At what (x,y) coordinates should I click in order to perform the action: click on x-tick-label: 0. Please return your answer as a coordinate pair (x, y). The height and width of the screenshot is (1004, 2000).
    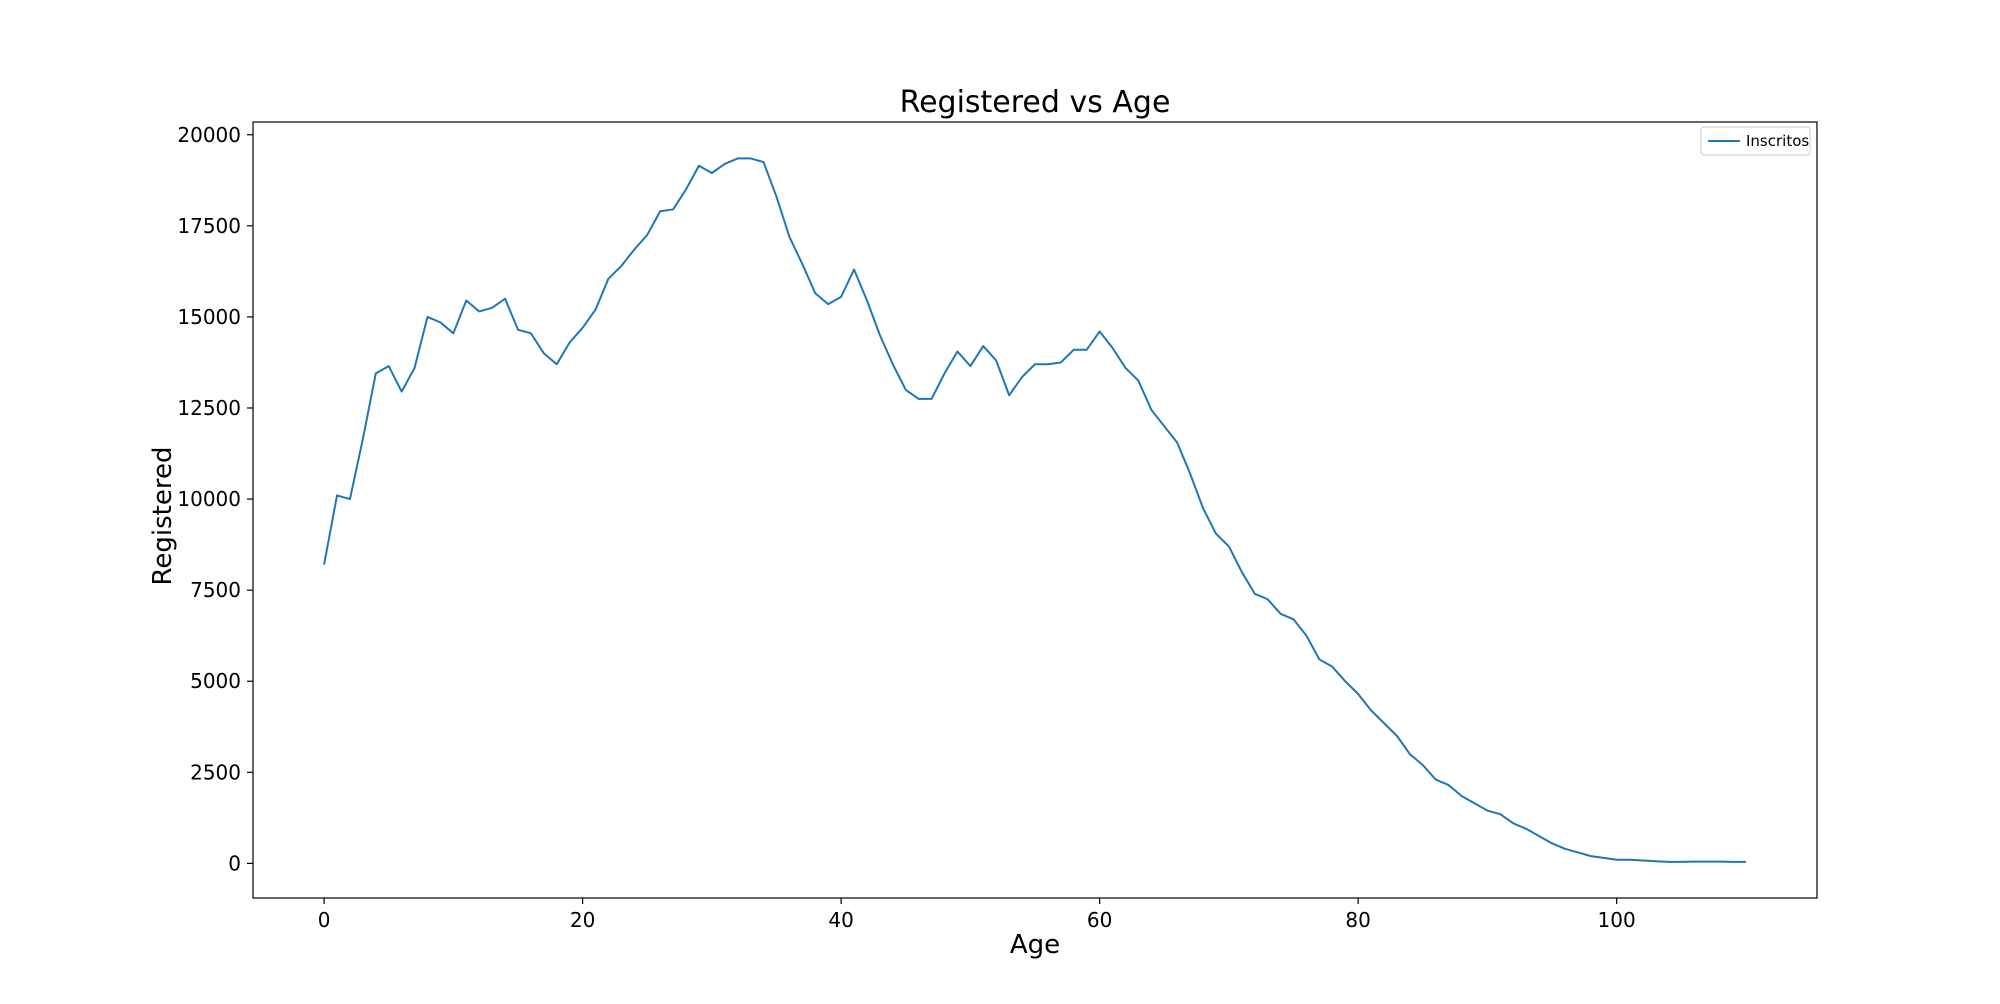
    Looking at the image, I should click on (324, 920).